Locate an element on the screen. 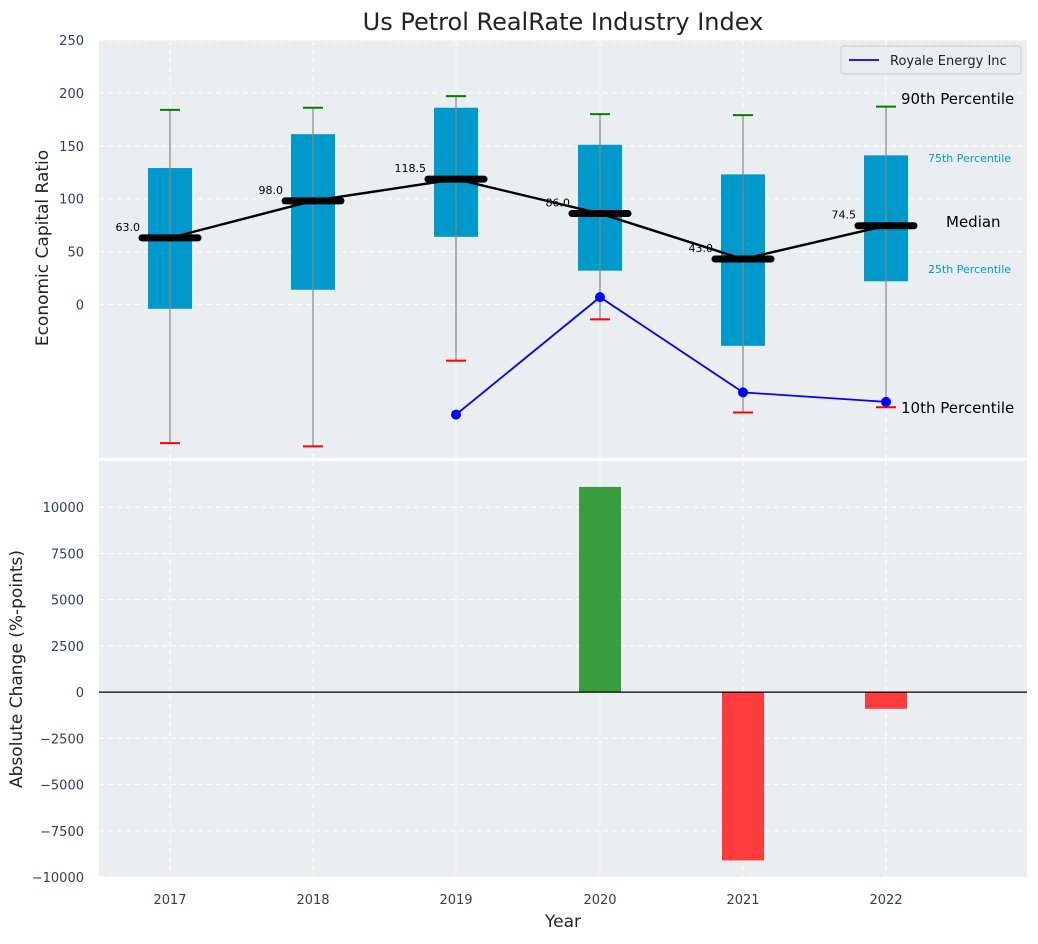  legend-box is located at coordinates (931, 60).